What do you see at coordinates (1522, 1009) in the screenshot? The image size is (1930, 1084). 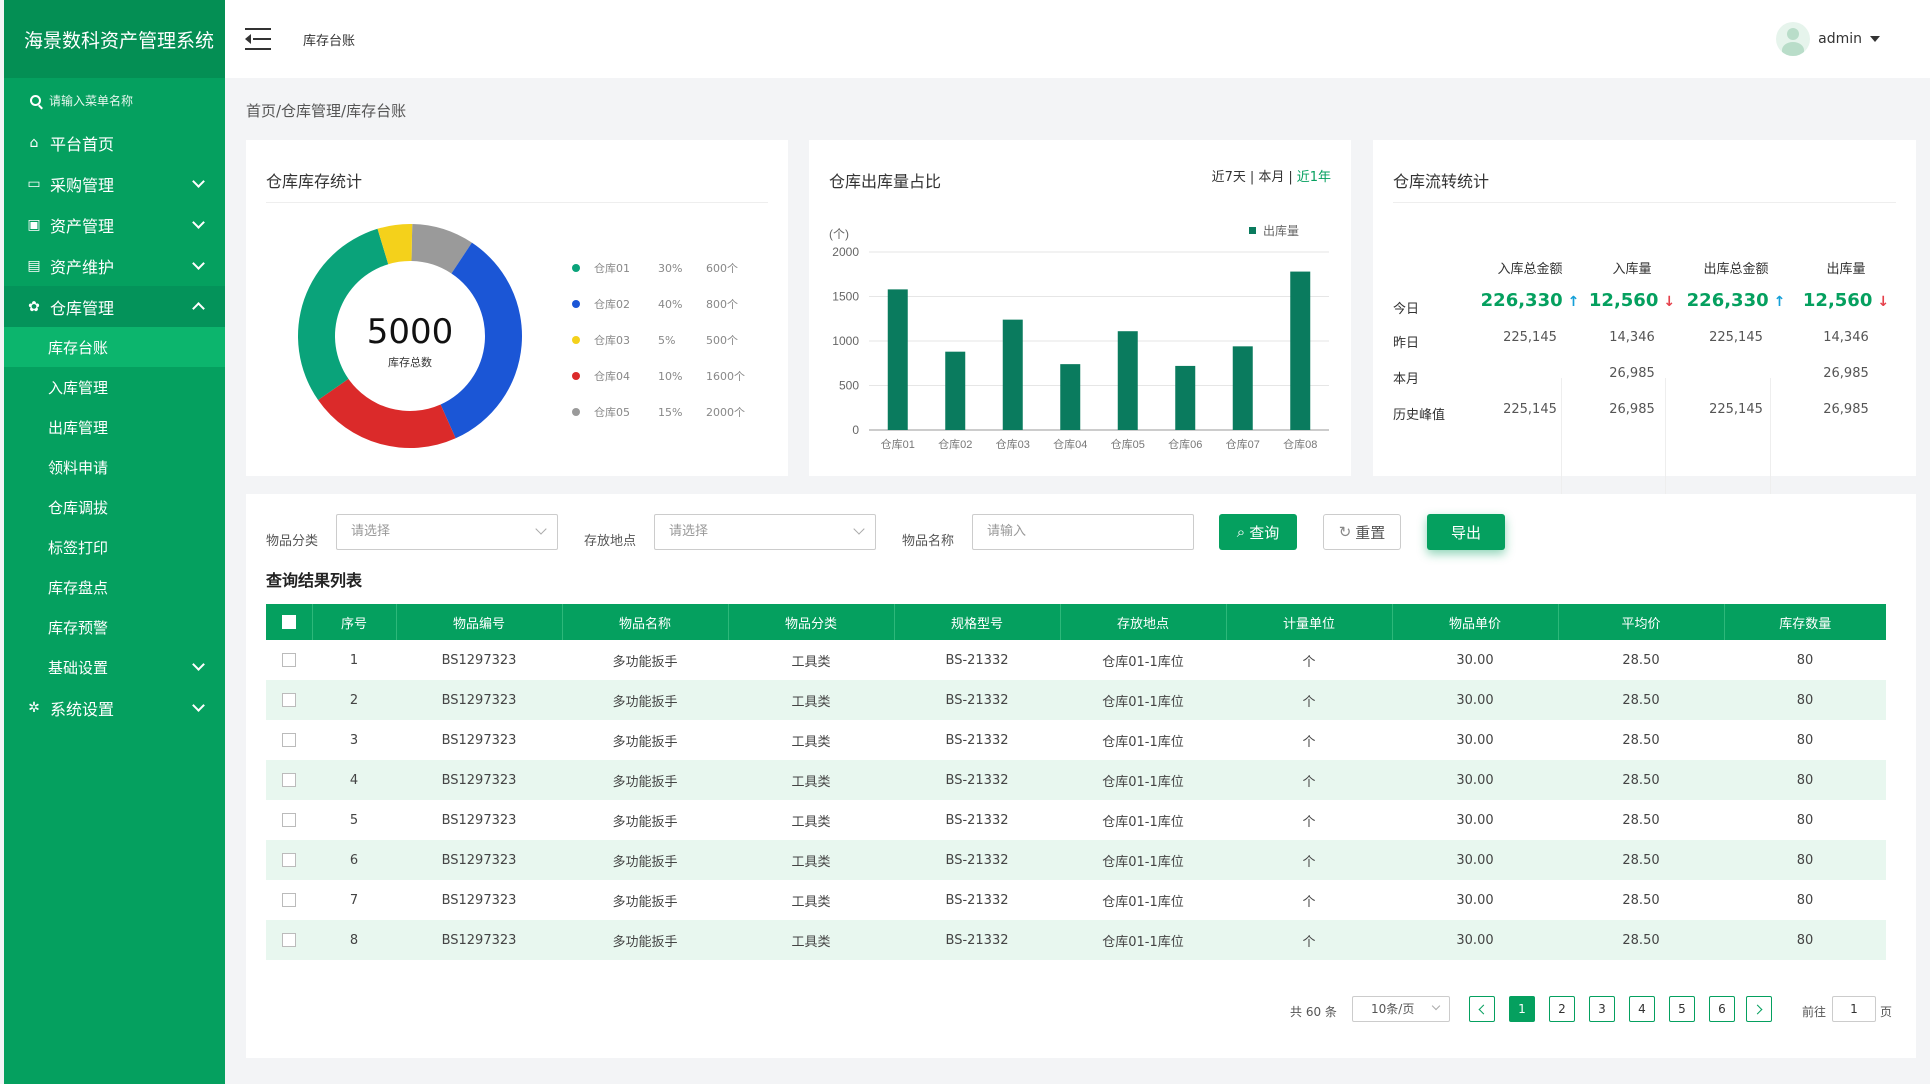 I see `page-button-1: 1` at bounding box center [1522, 1009].